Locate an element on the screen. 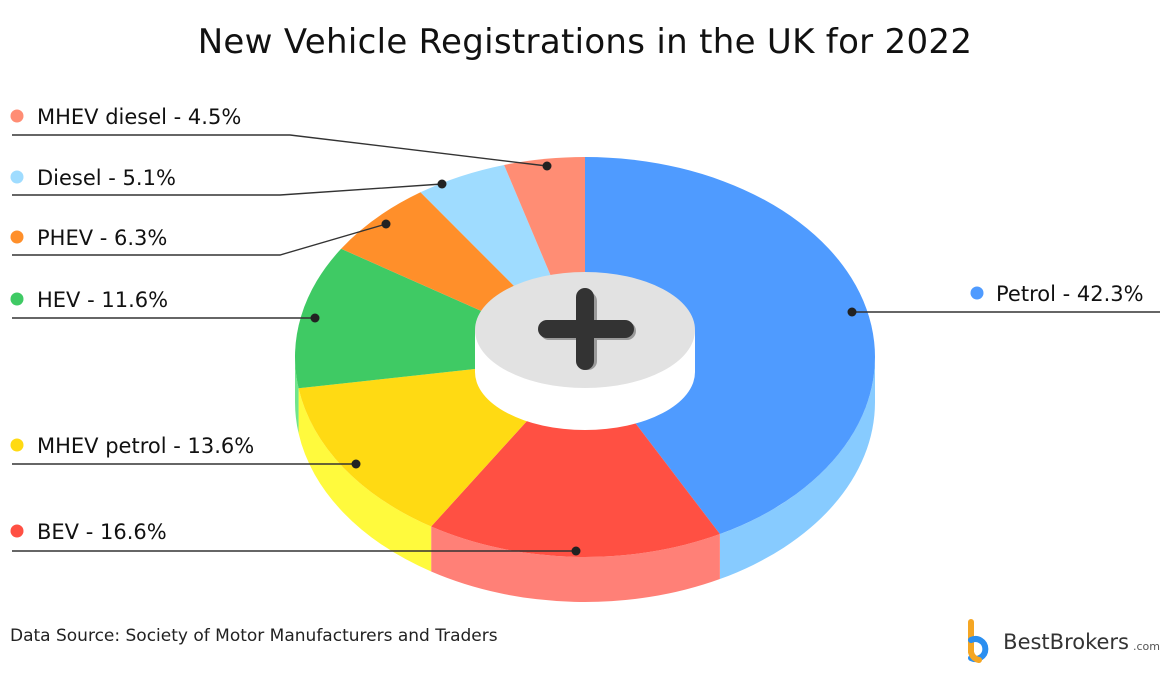  plus-icon is located at coordinates (587, 329).